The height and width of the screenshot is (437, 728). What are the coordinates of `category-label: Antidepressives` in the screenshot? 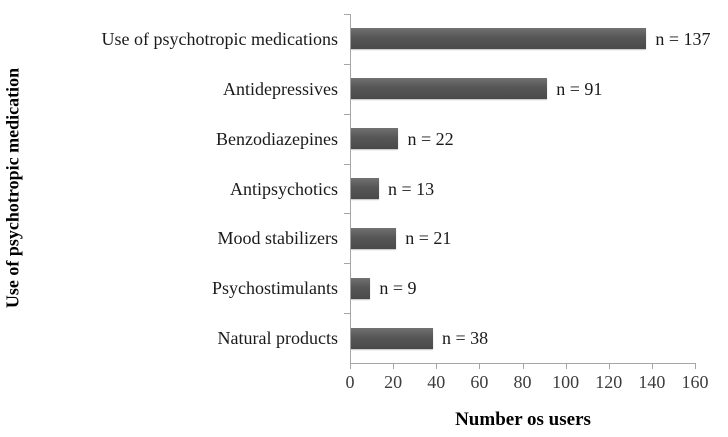 It's located at (280, 88).